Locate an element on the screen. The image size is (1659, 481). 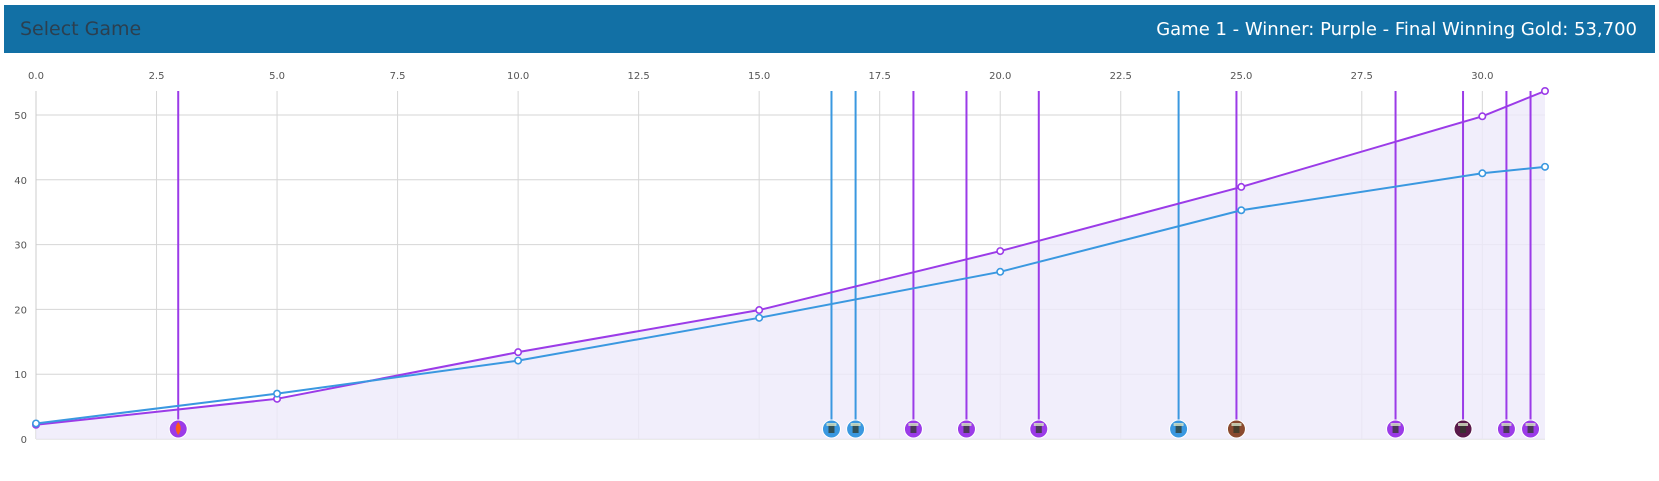
x-tick-label: 22.5 is located at coordinates (1121, 76).